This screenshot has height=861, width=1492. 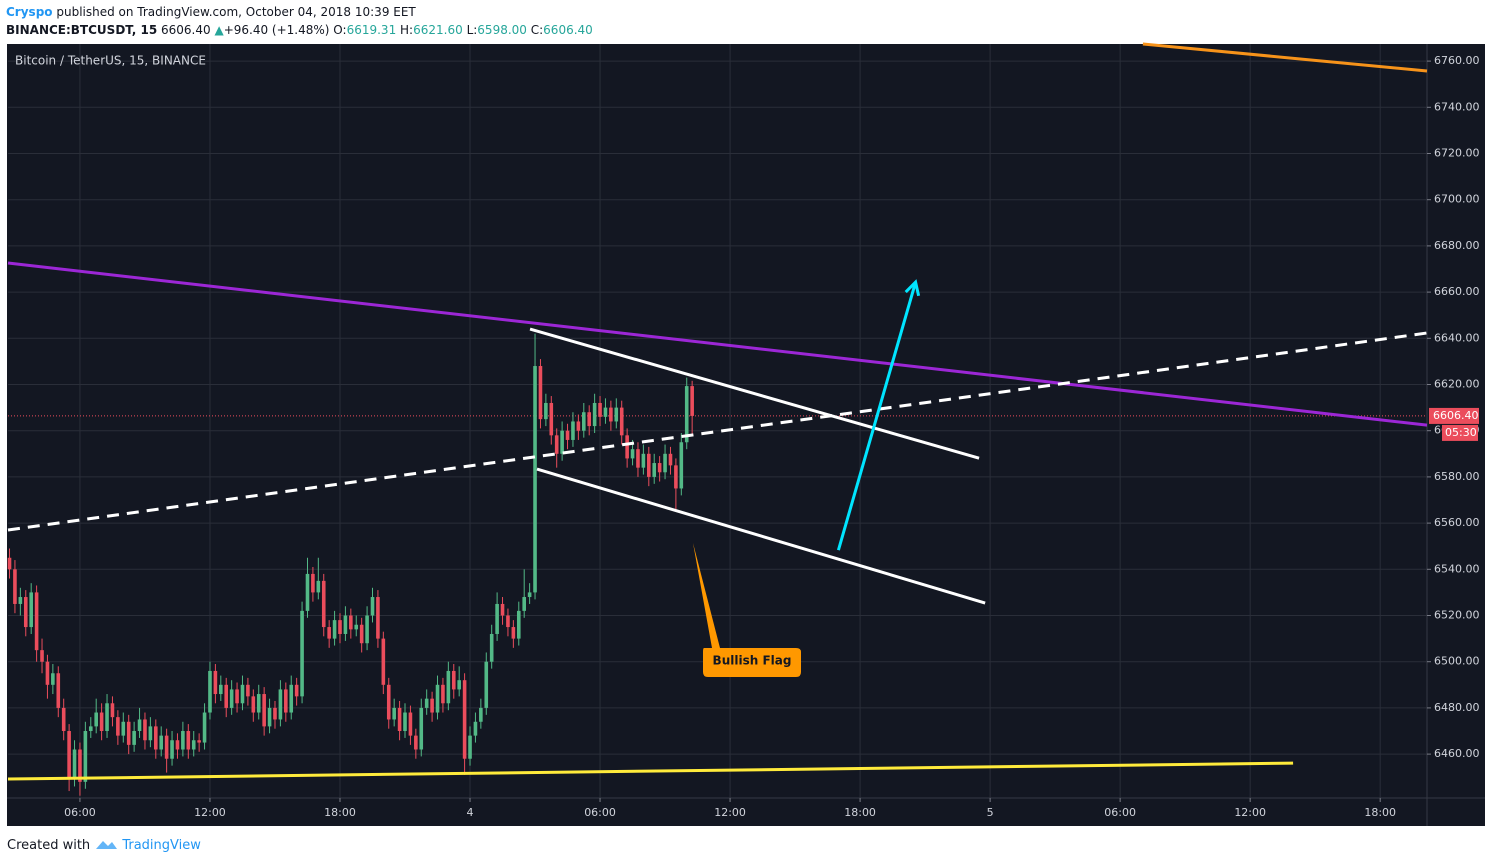 What do you see at coordinates (110, 61) in the screenshot?
I see `legend: Bitcoin / TetherUS, 15, BINANCE` at bounding box center [110, 61].